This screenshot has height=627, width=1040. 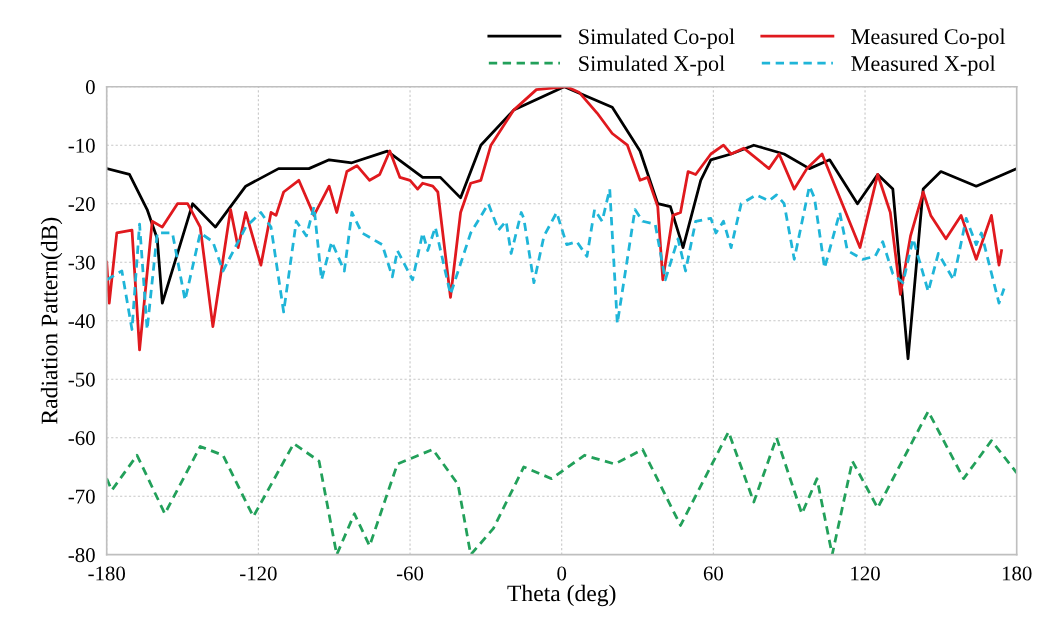 What do you see at coordinates (561, 595) in the screenshot?
I see `x-axis-title: Theta (deg)` at bounding box center [561, 595].